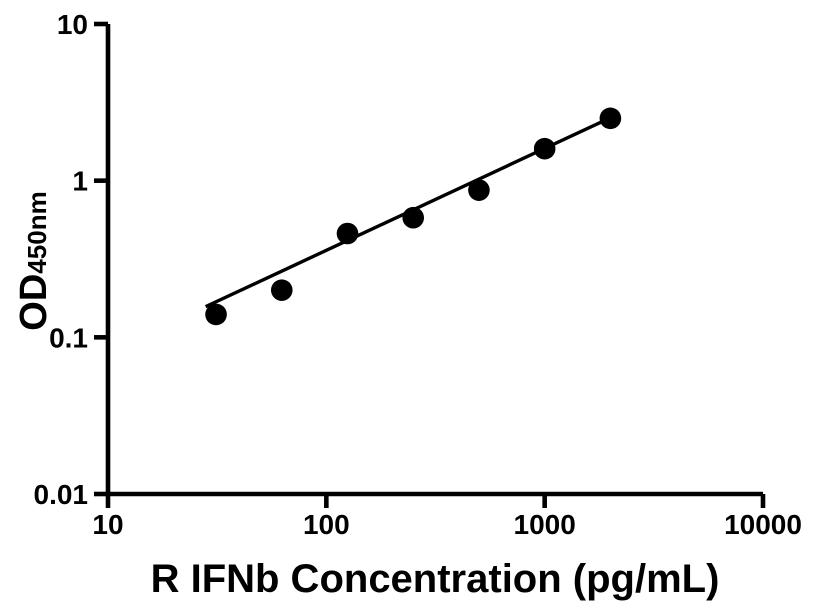  I want to click on y-axis-title: OD450nm, so click(34, 260).